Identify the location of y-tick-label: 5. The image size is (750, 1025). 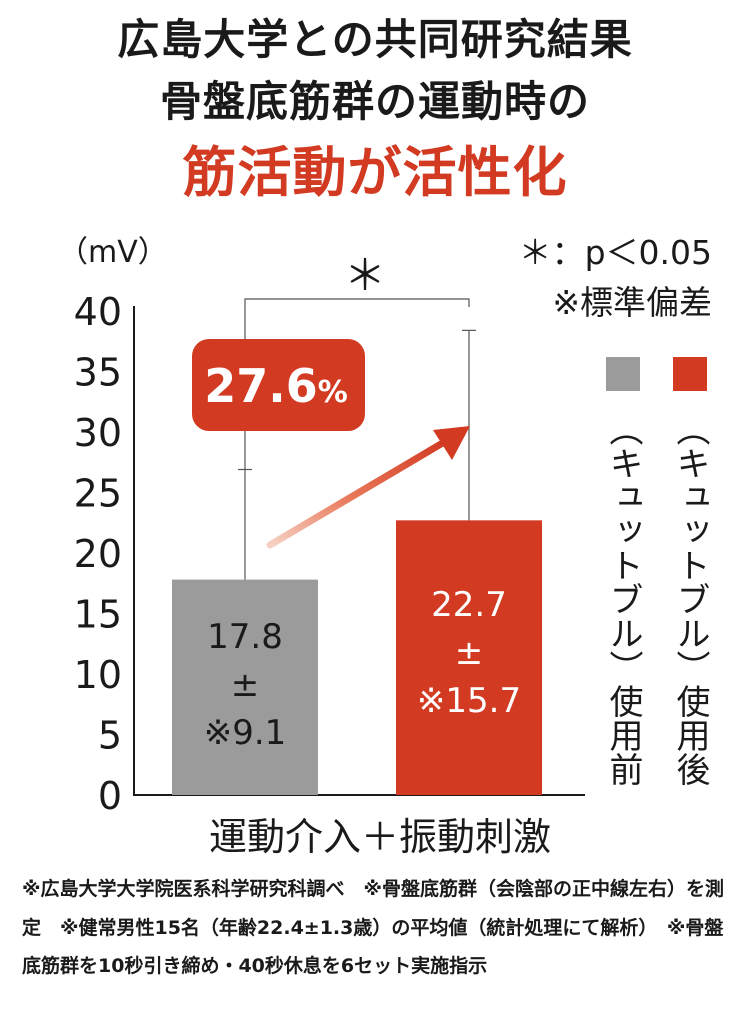
(110, 736).